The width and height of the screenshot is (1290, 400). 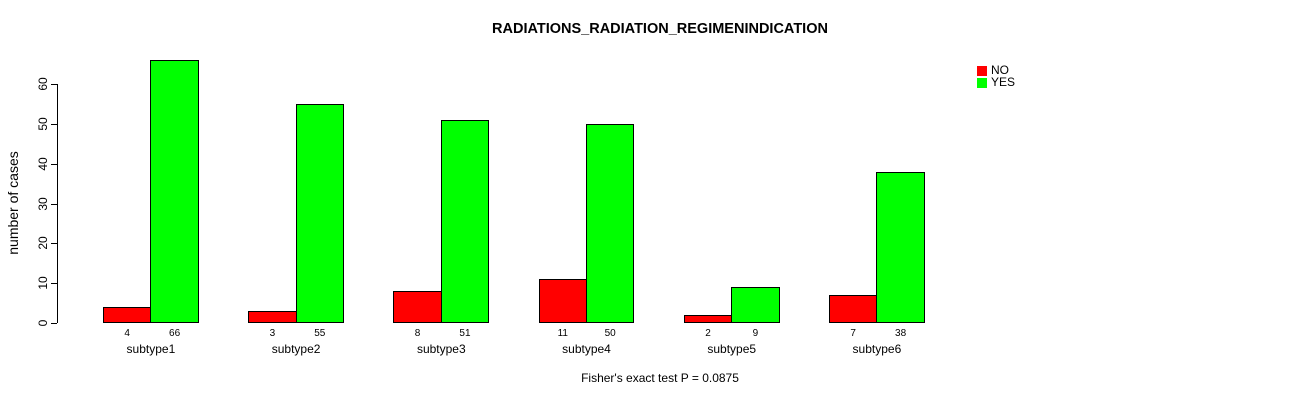 What do you see at coordinates (982, 70) in the screenshot?
I see `legend-swatch-no` at bounding box center [982, 70].